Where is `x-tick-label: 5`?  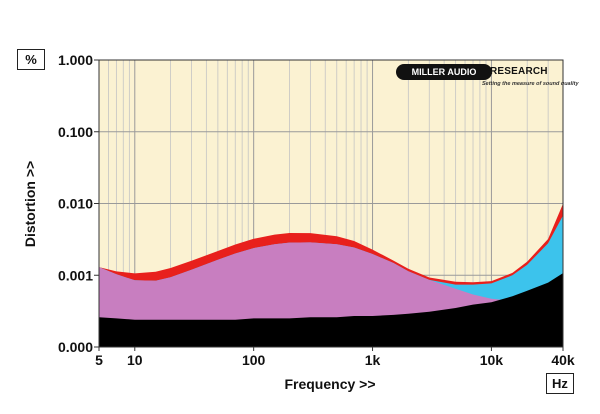
x-tick-label: 5 is located at coordinates (99, 360).